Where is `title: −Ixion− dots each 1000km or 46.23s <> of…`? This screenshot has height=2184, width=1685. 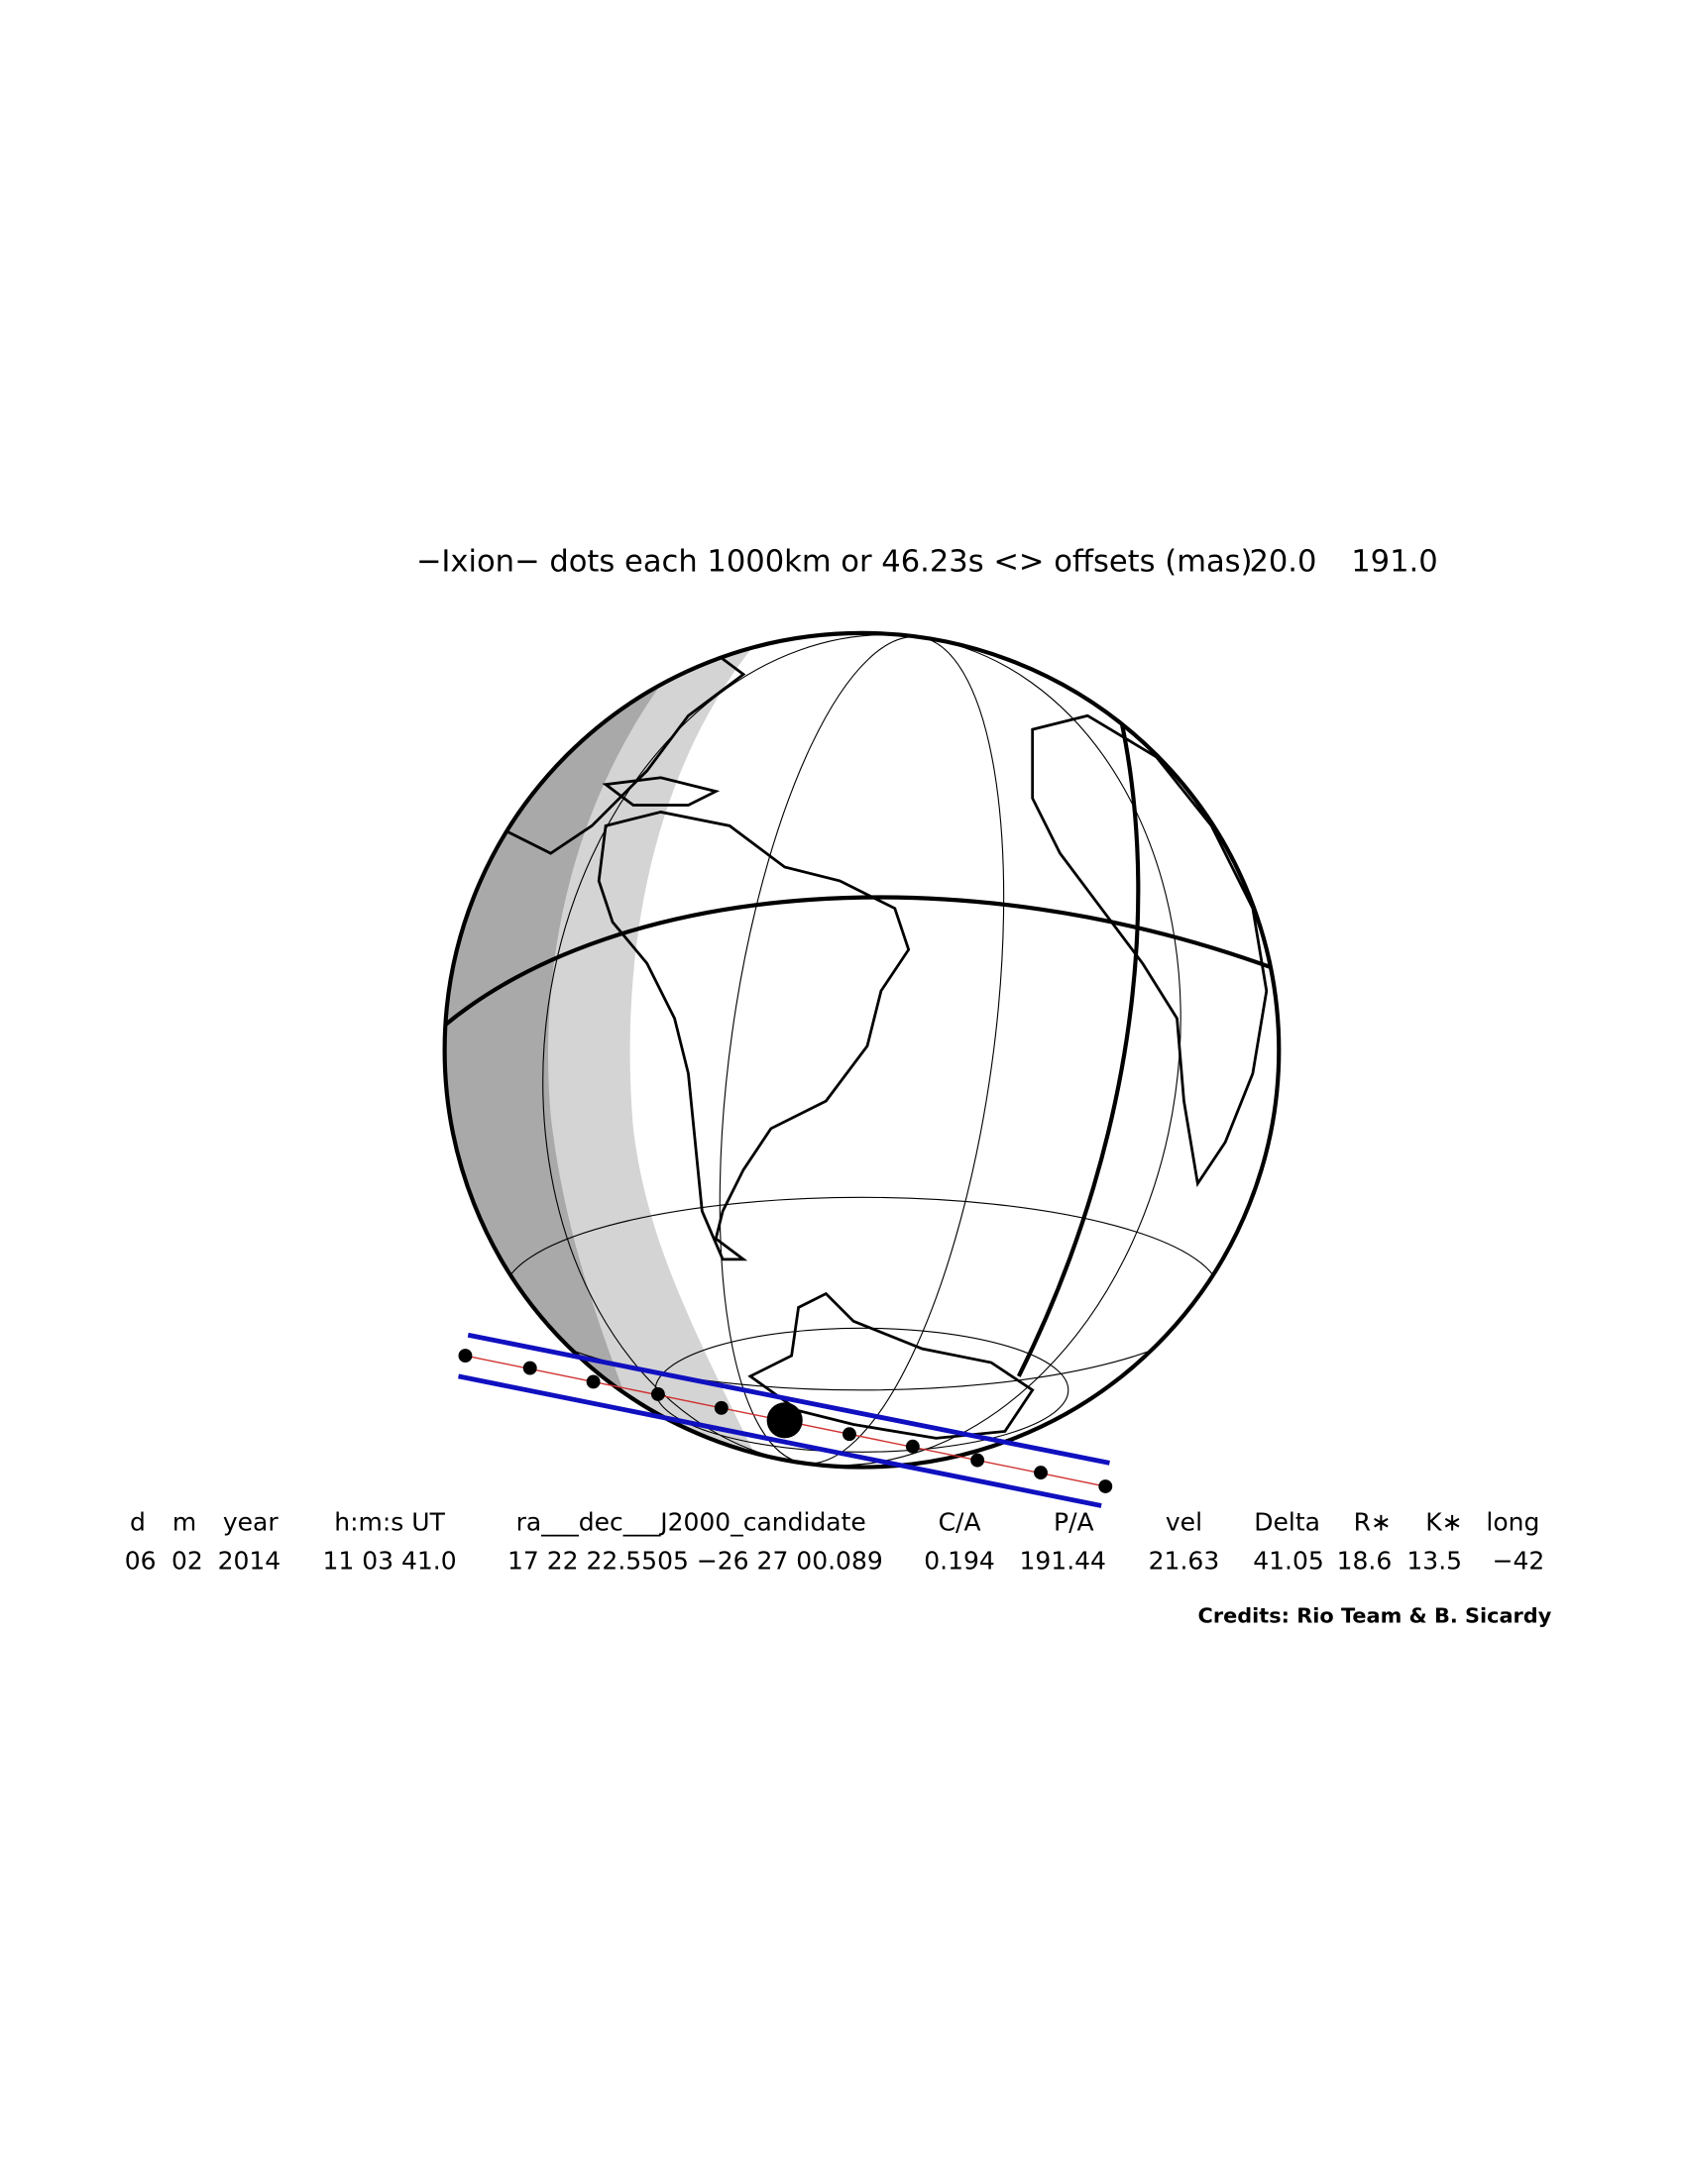 title: −Ixion− dots each 1000km or 46.23s <> of… is located at coordinates (834, 561).